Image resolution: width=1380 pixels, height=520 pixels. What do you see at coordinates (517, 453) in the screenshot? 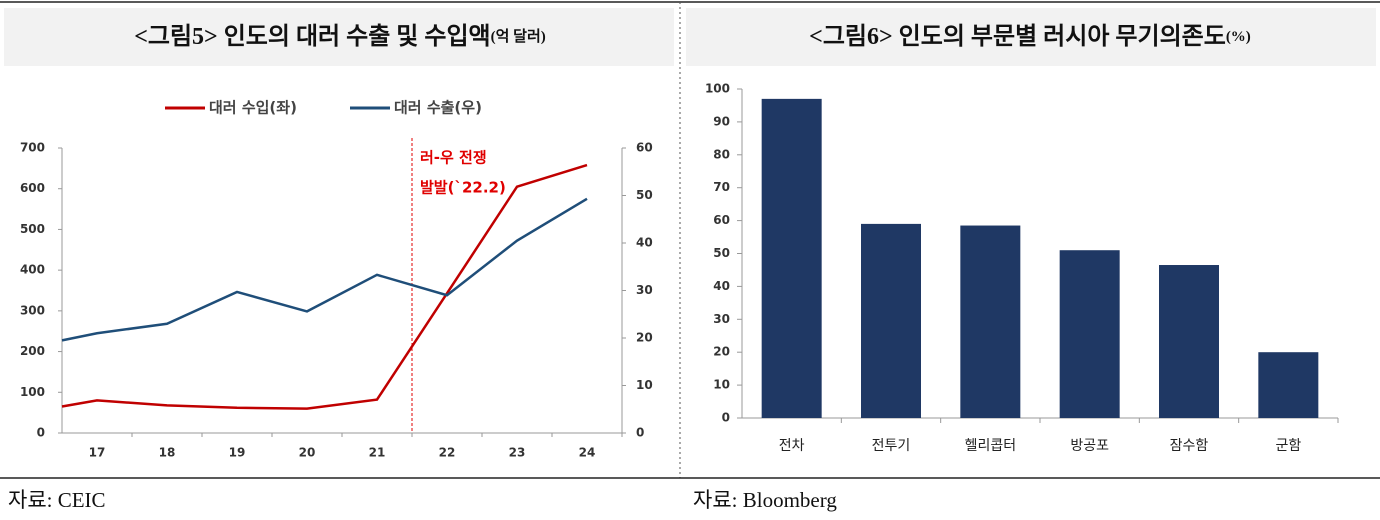
I see `x-tick-label: 23` at bounding box center [517, 453].